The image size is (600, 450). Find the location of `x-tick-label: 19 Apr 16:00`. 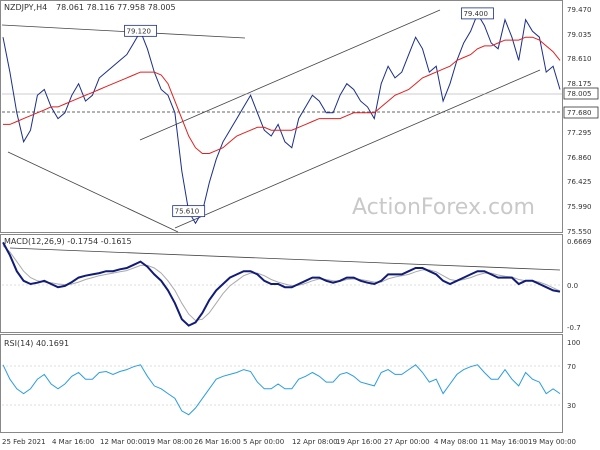

x-tick-label: 19 Apr 16:00 is located at coordinates (359, 442).